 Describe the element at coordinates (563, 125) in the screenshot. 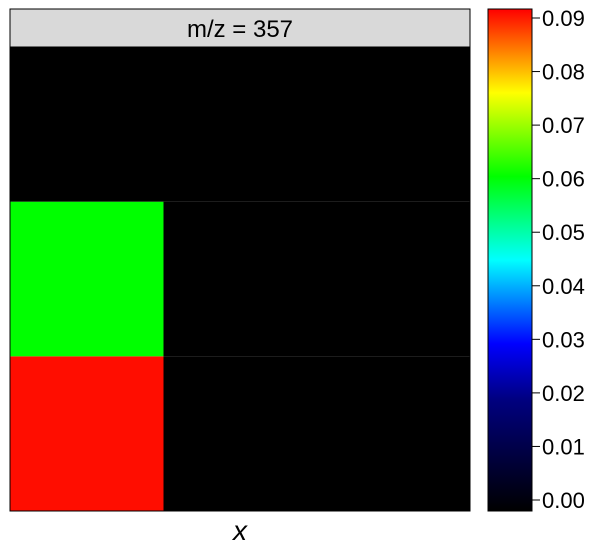

I see `colorbar-tick-label-7: 0.07` at that location.